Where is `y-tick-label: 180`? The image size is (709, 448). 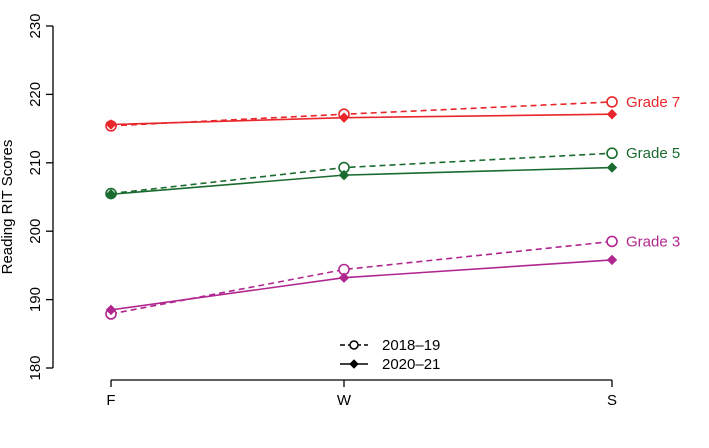 y-tick-label: 180 is located at coordinates (35, 367).